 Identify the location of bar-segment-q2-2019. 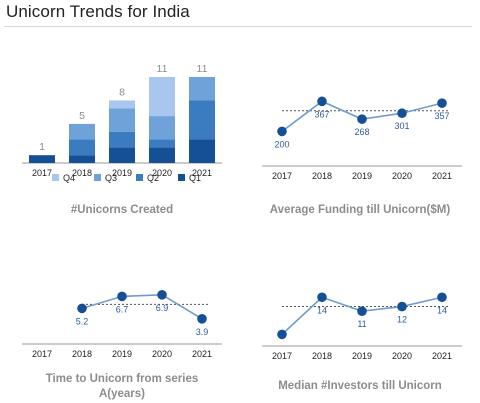
(122, 139).